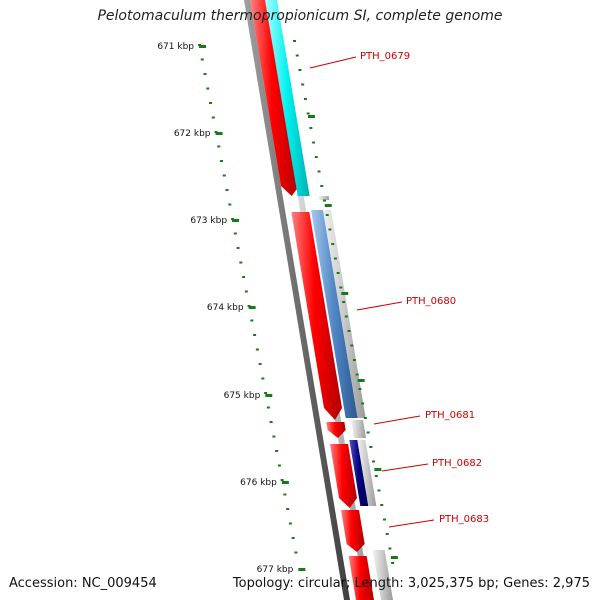  Describe the element at coordinates (242, 396) in the screenshot. I see `kbp-tick-label: 675 kbp` at that location.